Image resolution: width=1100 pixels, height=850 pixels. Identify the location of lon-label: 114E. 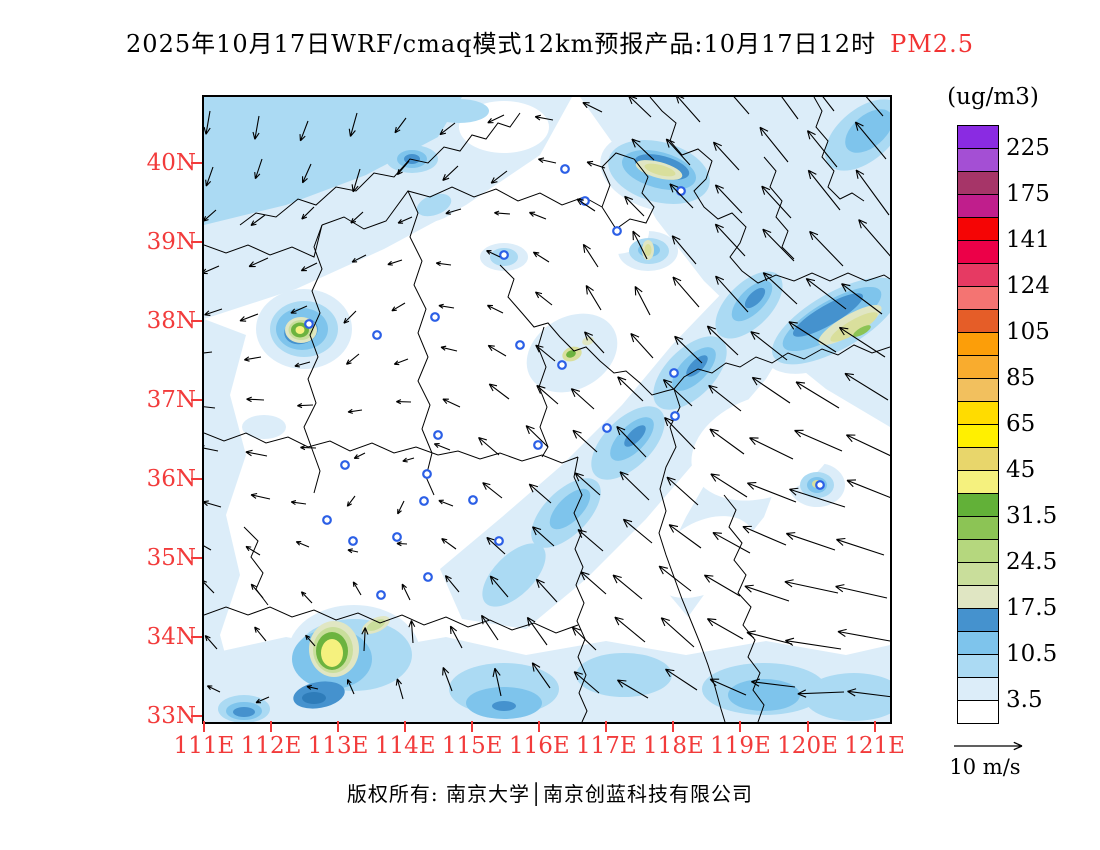
(405, 746).